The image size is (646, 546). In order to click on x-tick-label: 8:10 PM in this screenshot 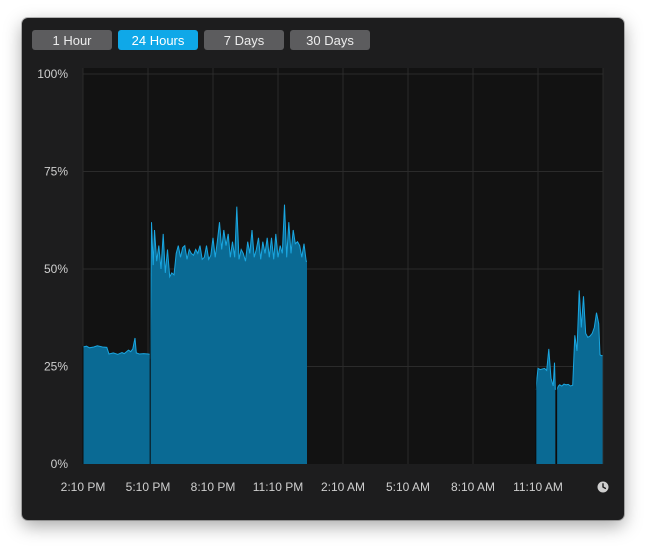, I will do `click(213, 487)`.